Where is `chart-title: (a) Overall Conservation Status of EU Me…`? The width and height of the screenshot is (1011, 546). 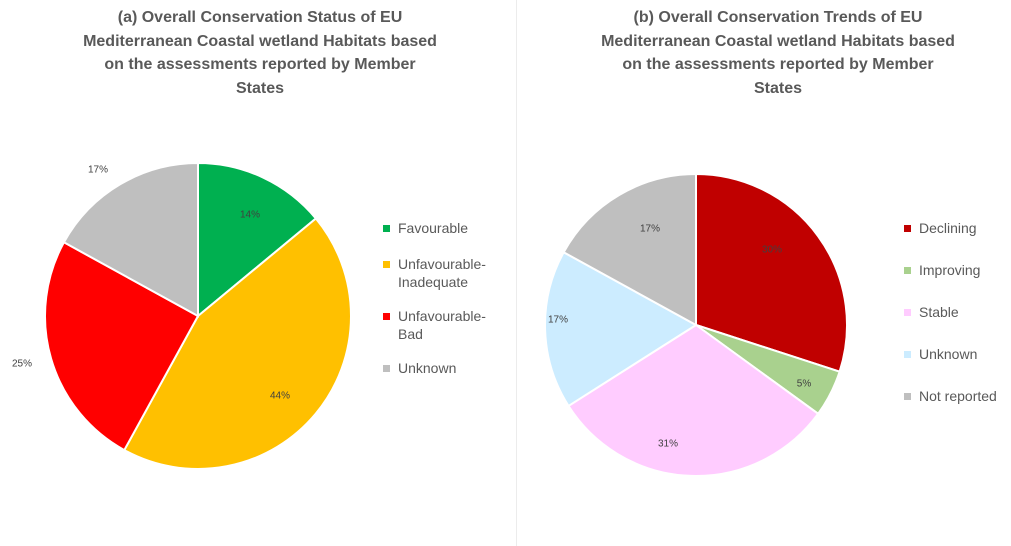 chart-title: (a) Overall Conservation Status of EU Me… is located at coordinates (260, 53).